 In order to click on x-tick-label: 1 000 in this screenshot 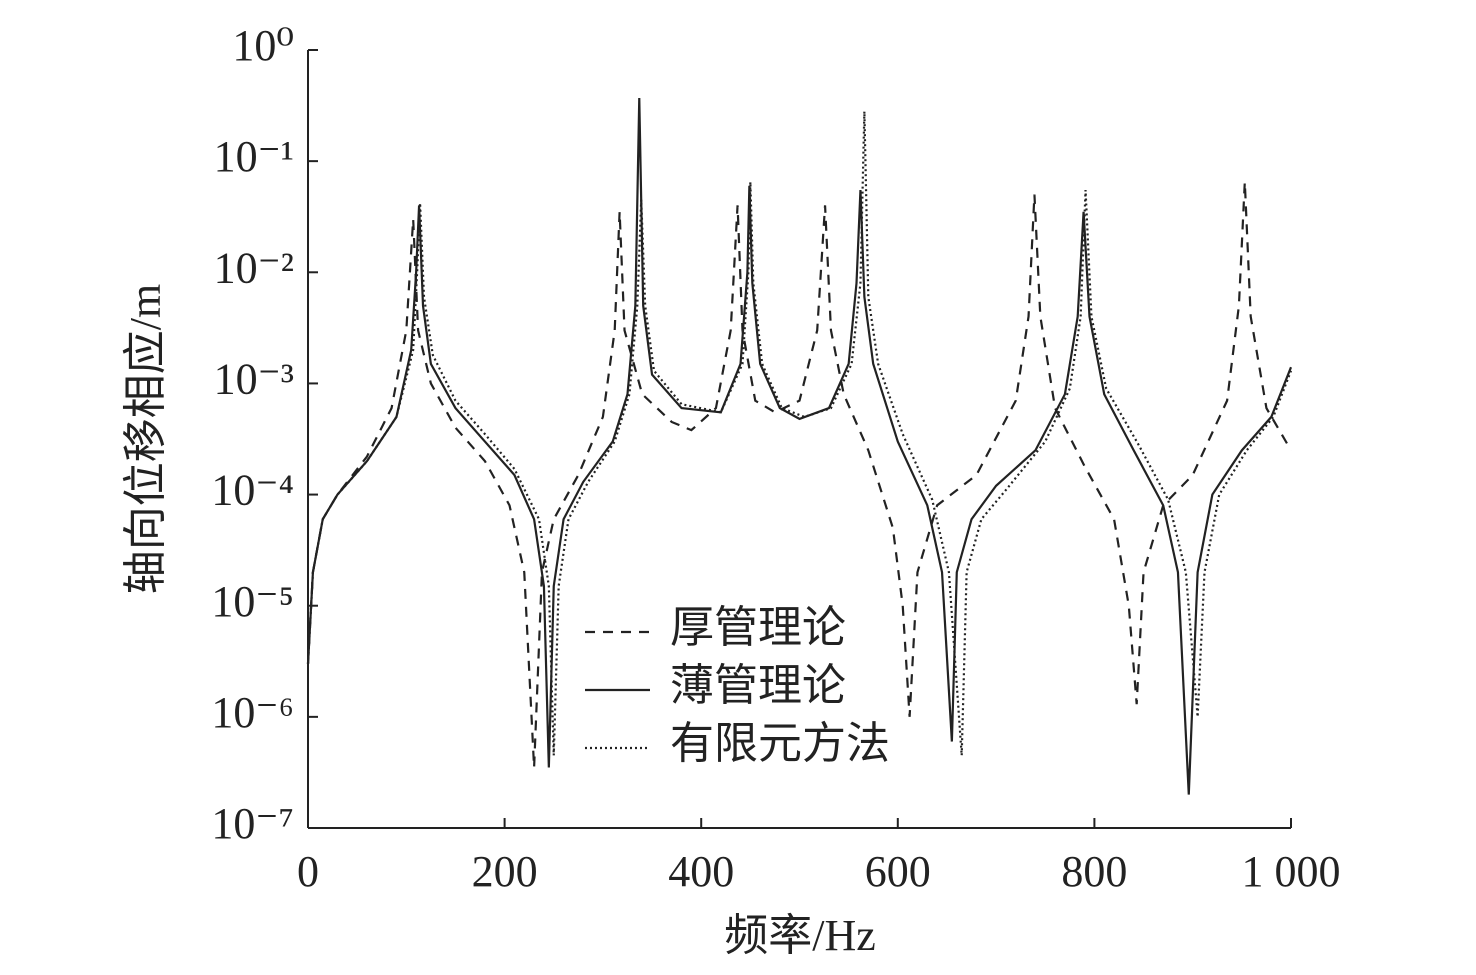, I will do `click(1291, 871)`.